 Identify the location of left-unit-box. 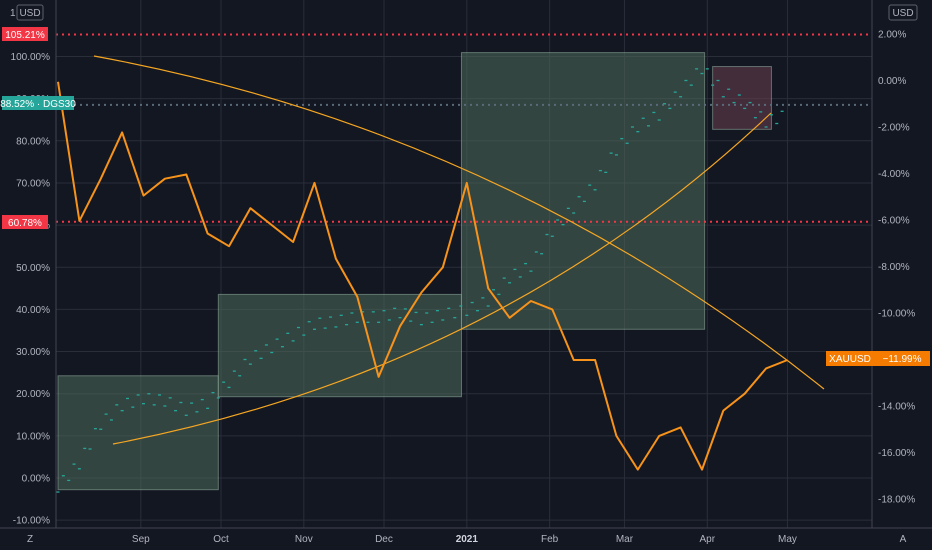
(30, 12).